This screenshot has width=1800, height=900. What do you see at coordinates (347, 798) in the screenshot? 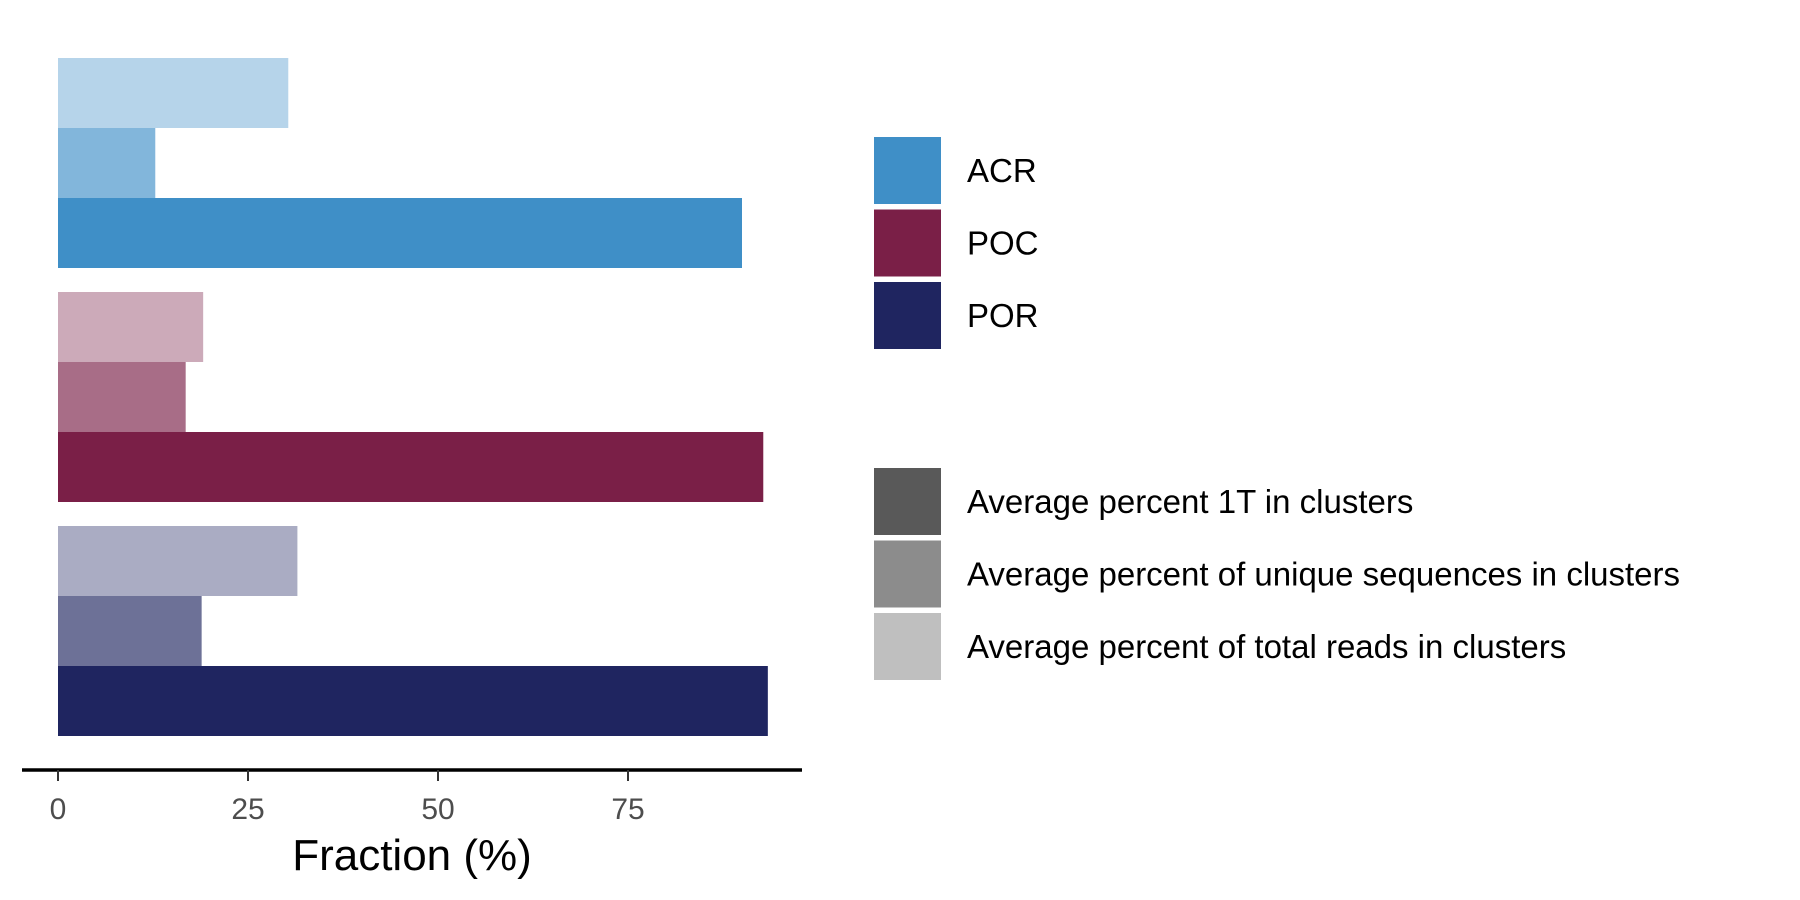
I see `x-axis-ticks: 0 25 50 75` at bounding box center [347, 798].